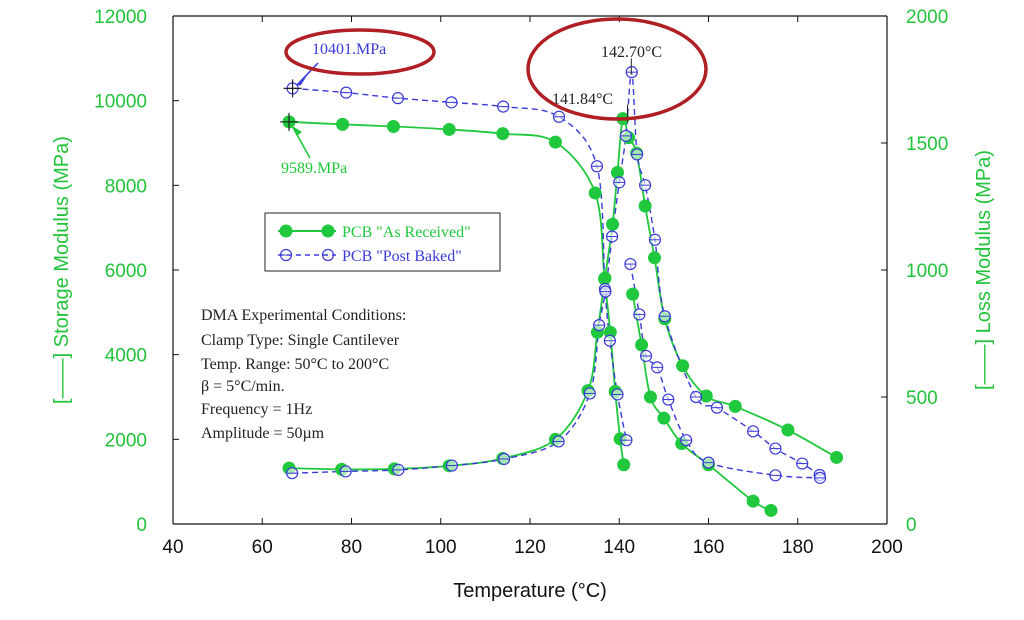 This screenshot has width=1024, height=620. I want to click on label-onset-post-baked: 10401.MPa, so click(349, 49).